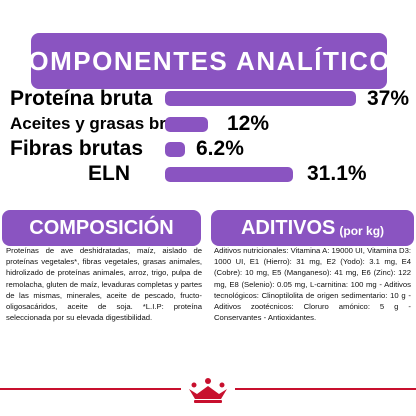  What do you see at coordinates (220, 148) in the screenshot?
I see `row-value-fiber: 6.2%` at bounding box center [220, 148].